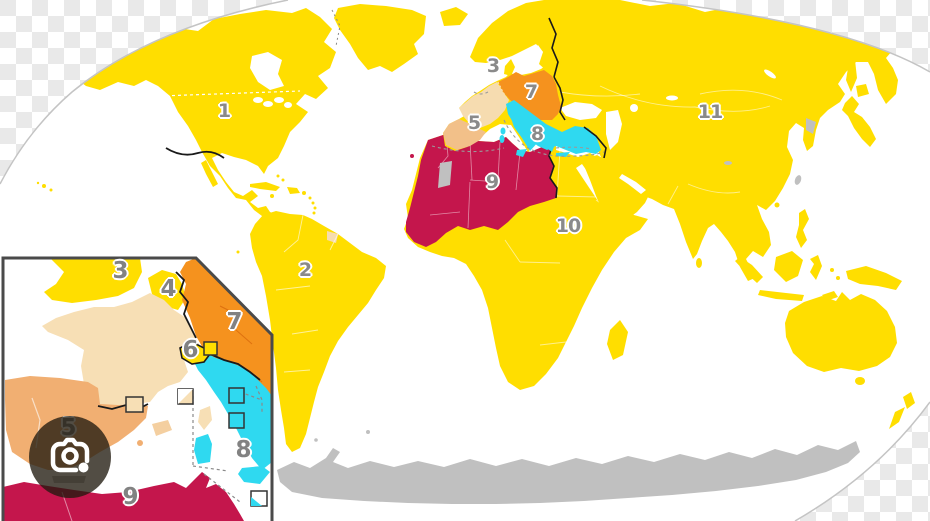  I want to click on camera-lens-icon, so click(70, 455).